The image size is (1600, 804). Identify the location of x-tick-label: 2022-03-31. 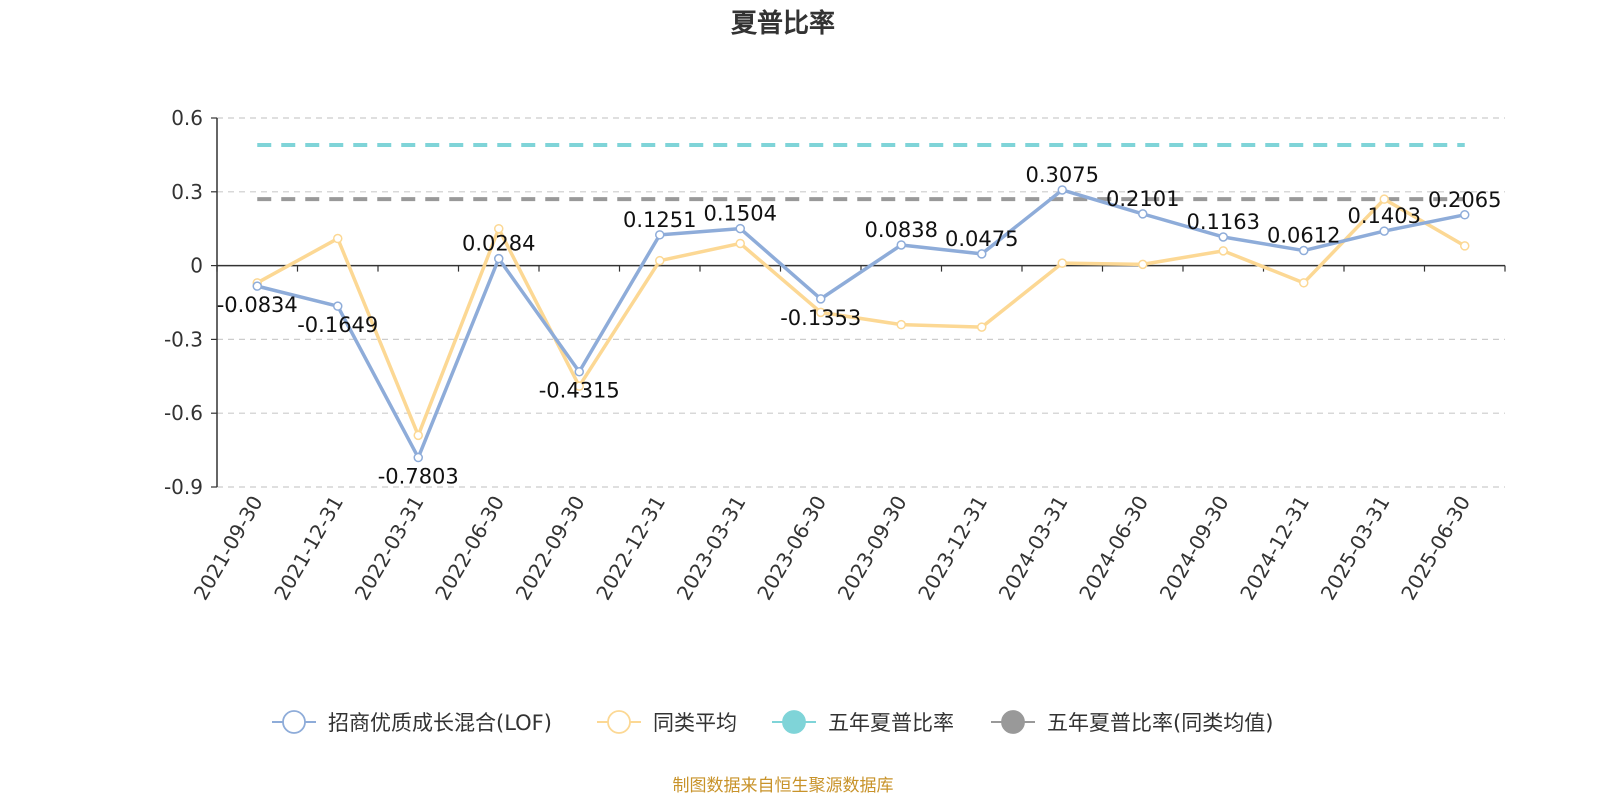
(389, 548).